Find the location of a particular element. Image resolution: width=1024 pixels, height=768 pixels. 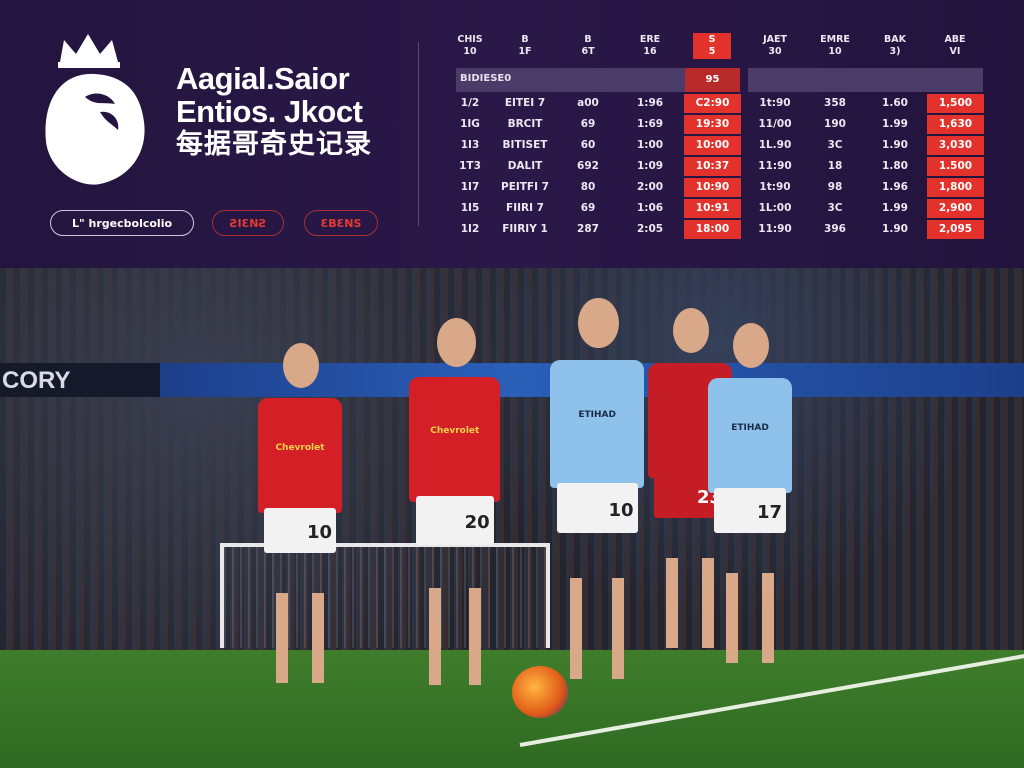

column-header-text: BAK is located at coordinates (895, 39).